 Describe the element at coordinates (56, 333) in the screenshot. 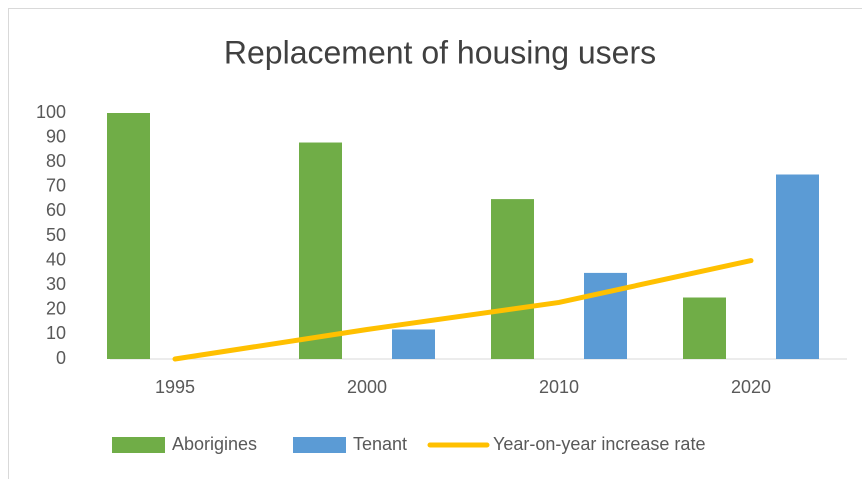

I see `y-tick-label: 10` at that location.